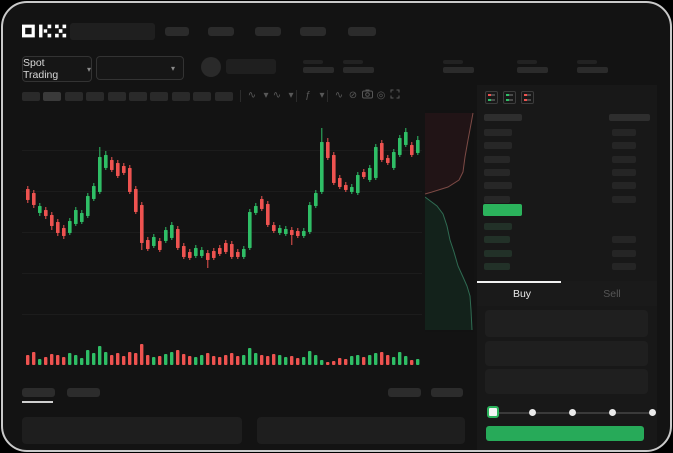 This screenshot has width=673, height=453. Describe the element at coordinates (594, 68) in the screenshot. I see `ticker-stat` at that location.